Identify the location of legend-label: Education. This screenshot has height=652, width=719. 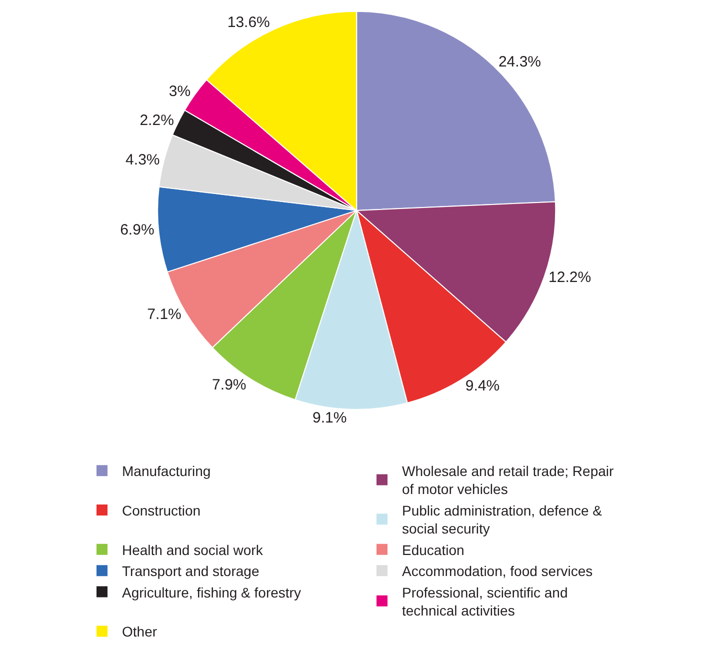
(433, 550).